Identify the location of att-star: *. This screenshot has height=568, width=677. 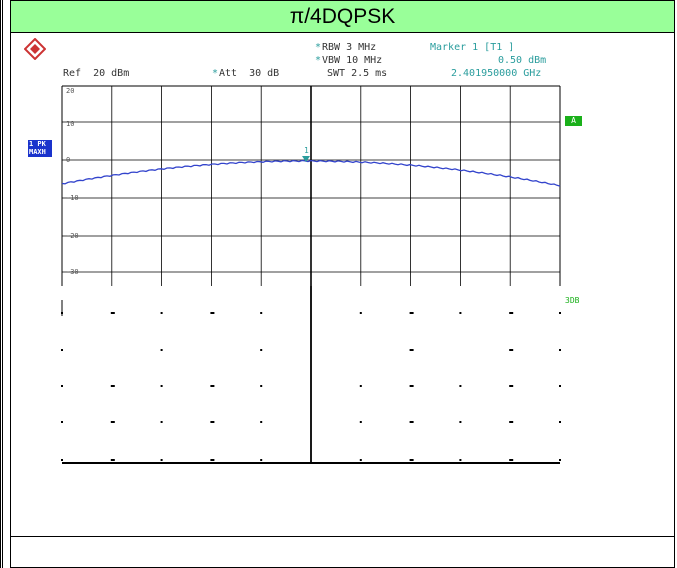
(215, 73).